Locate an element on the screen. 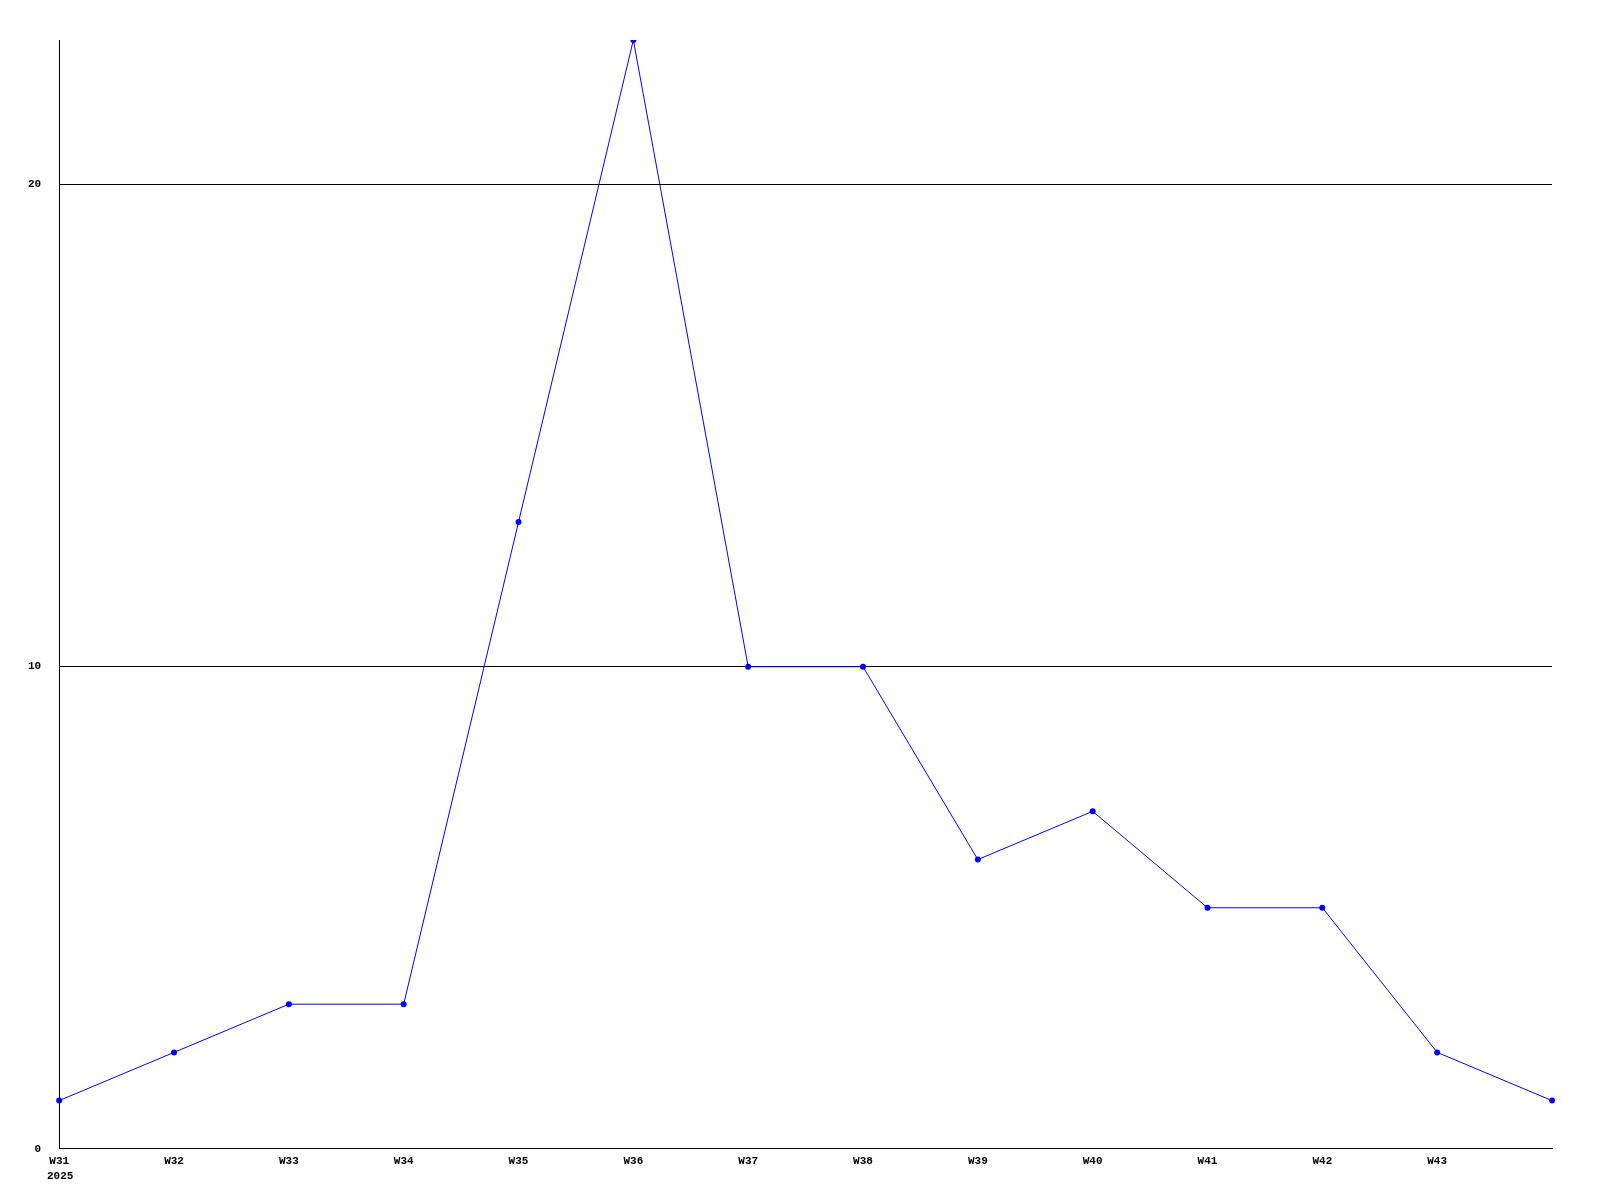 Image resolution: width=1600 pixels, height=1200 pixels. x-tick-label: W41 is located at coordinates (1207, 1161).